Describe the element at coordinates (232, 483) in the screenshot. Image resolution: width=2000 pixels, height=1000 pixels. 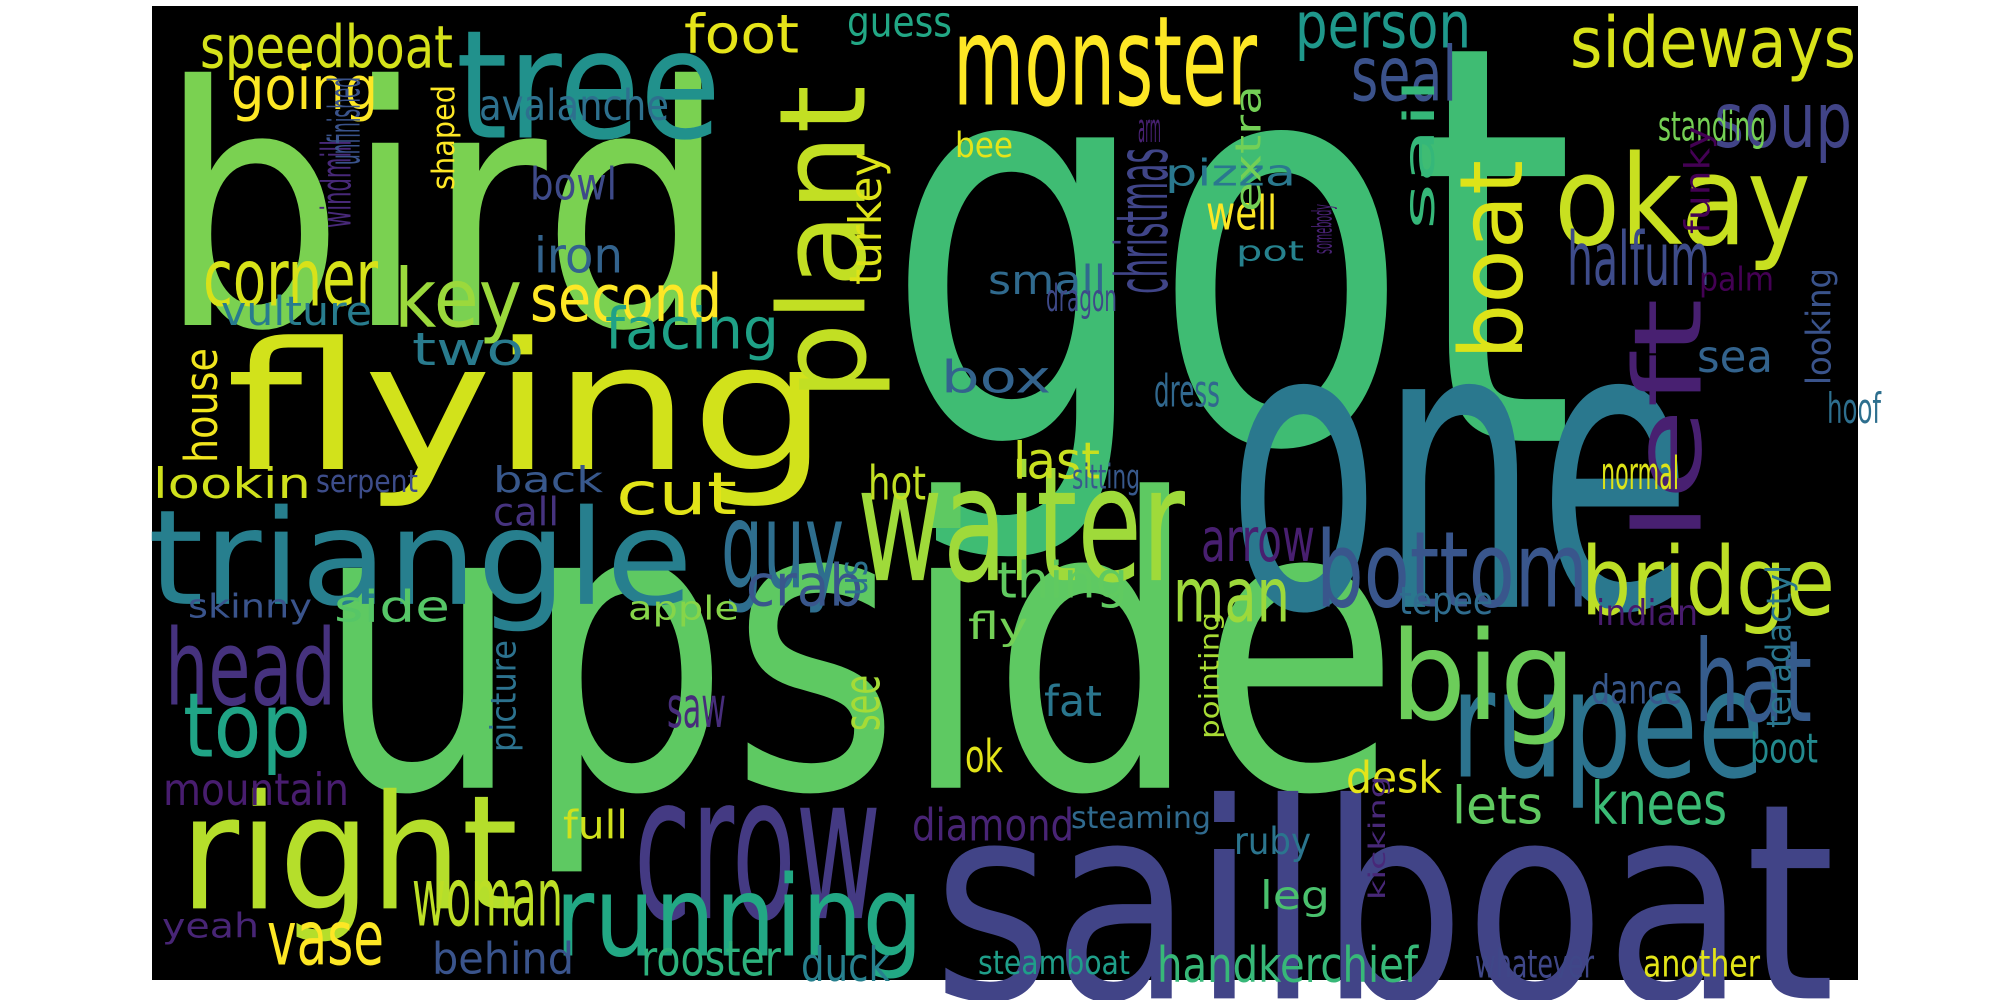
I see `word-lookin: lookin` at that location.